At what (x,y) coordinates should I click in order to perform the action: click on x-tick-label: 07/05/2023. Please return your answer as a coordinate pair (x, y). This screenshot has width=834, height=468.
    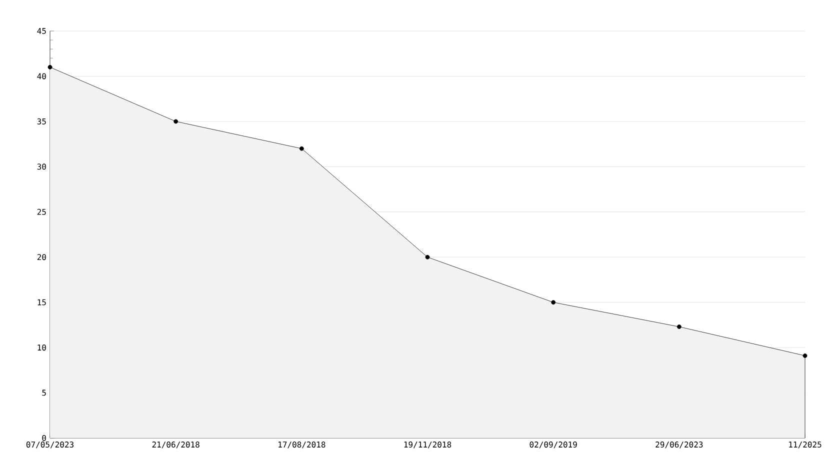
    Looking at the image, I should click on (50, 445).